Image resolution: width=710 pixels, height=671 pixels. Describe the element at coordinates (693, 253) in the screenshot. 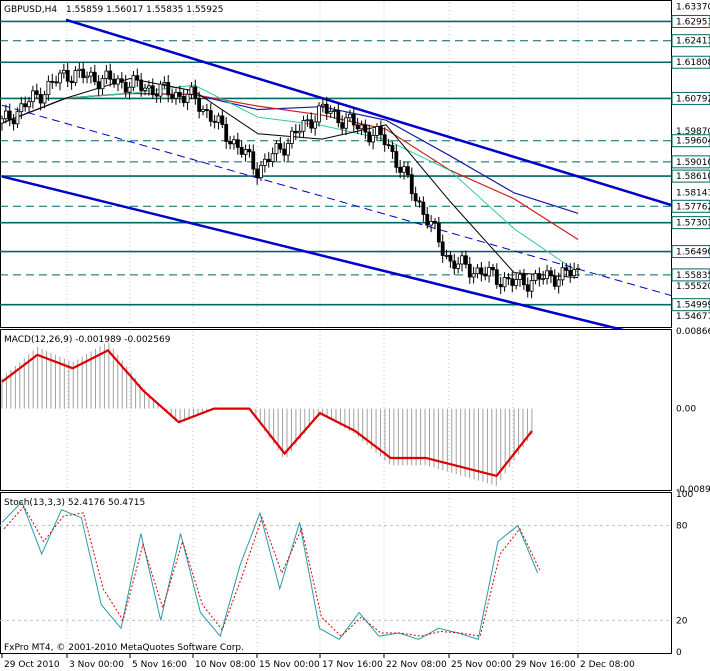

I see `level-tag-label: 1.56490` at that location.